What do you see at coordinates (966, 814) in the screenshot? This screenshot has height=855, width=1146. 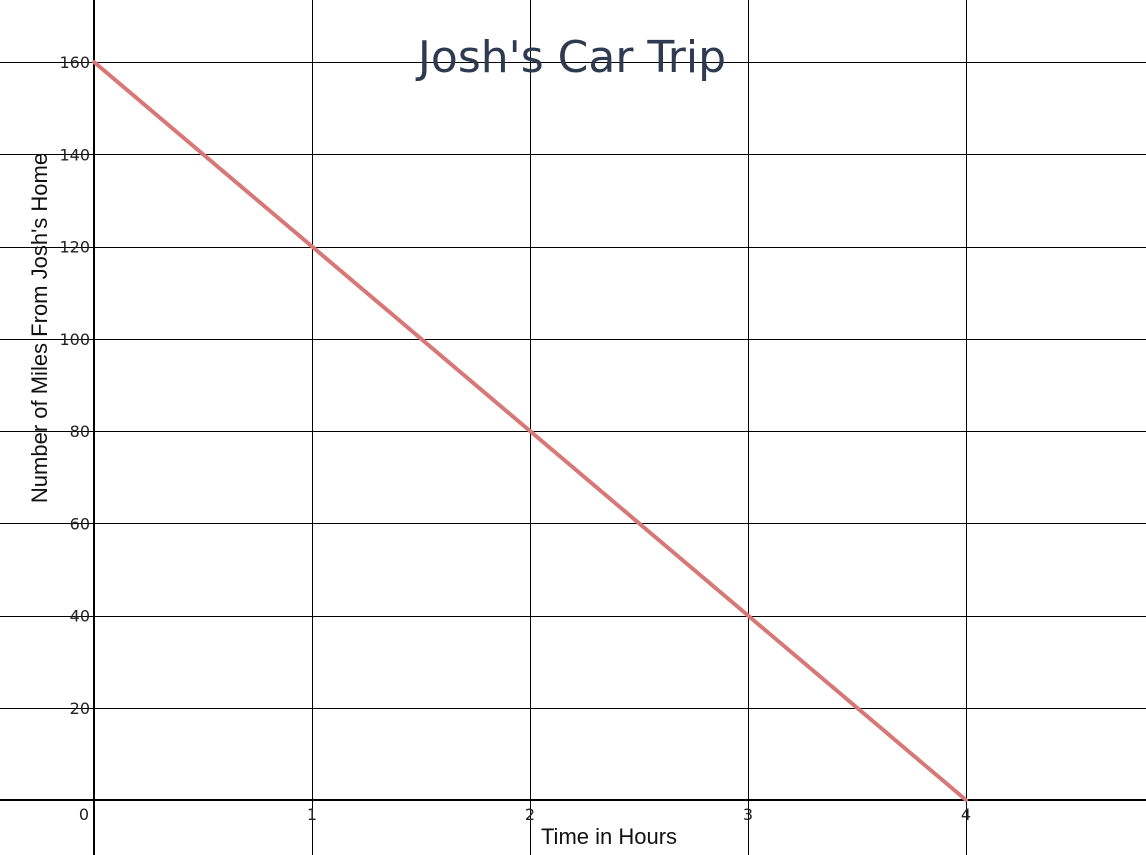 I see `x-tick-label: 4` at bounding box center [966, 814].